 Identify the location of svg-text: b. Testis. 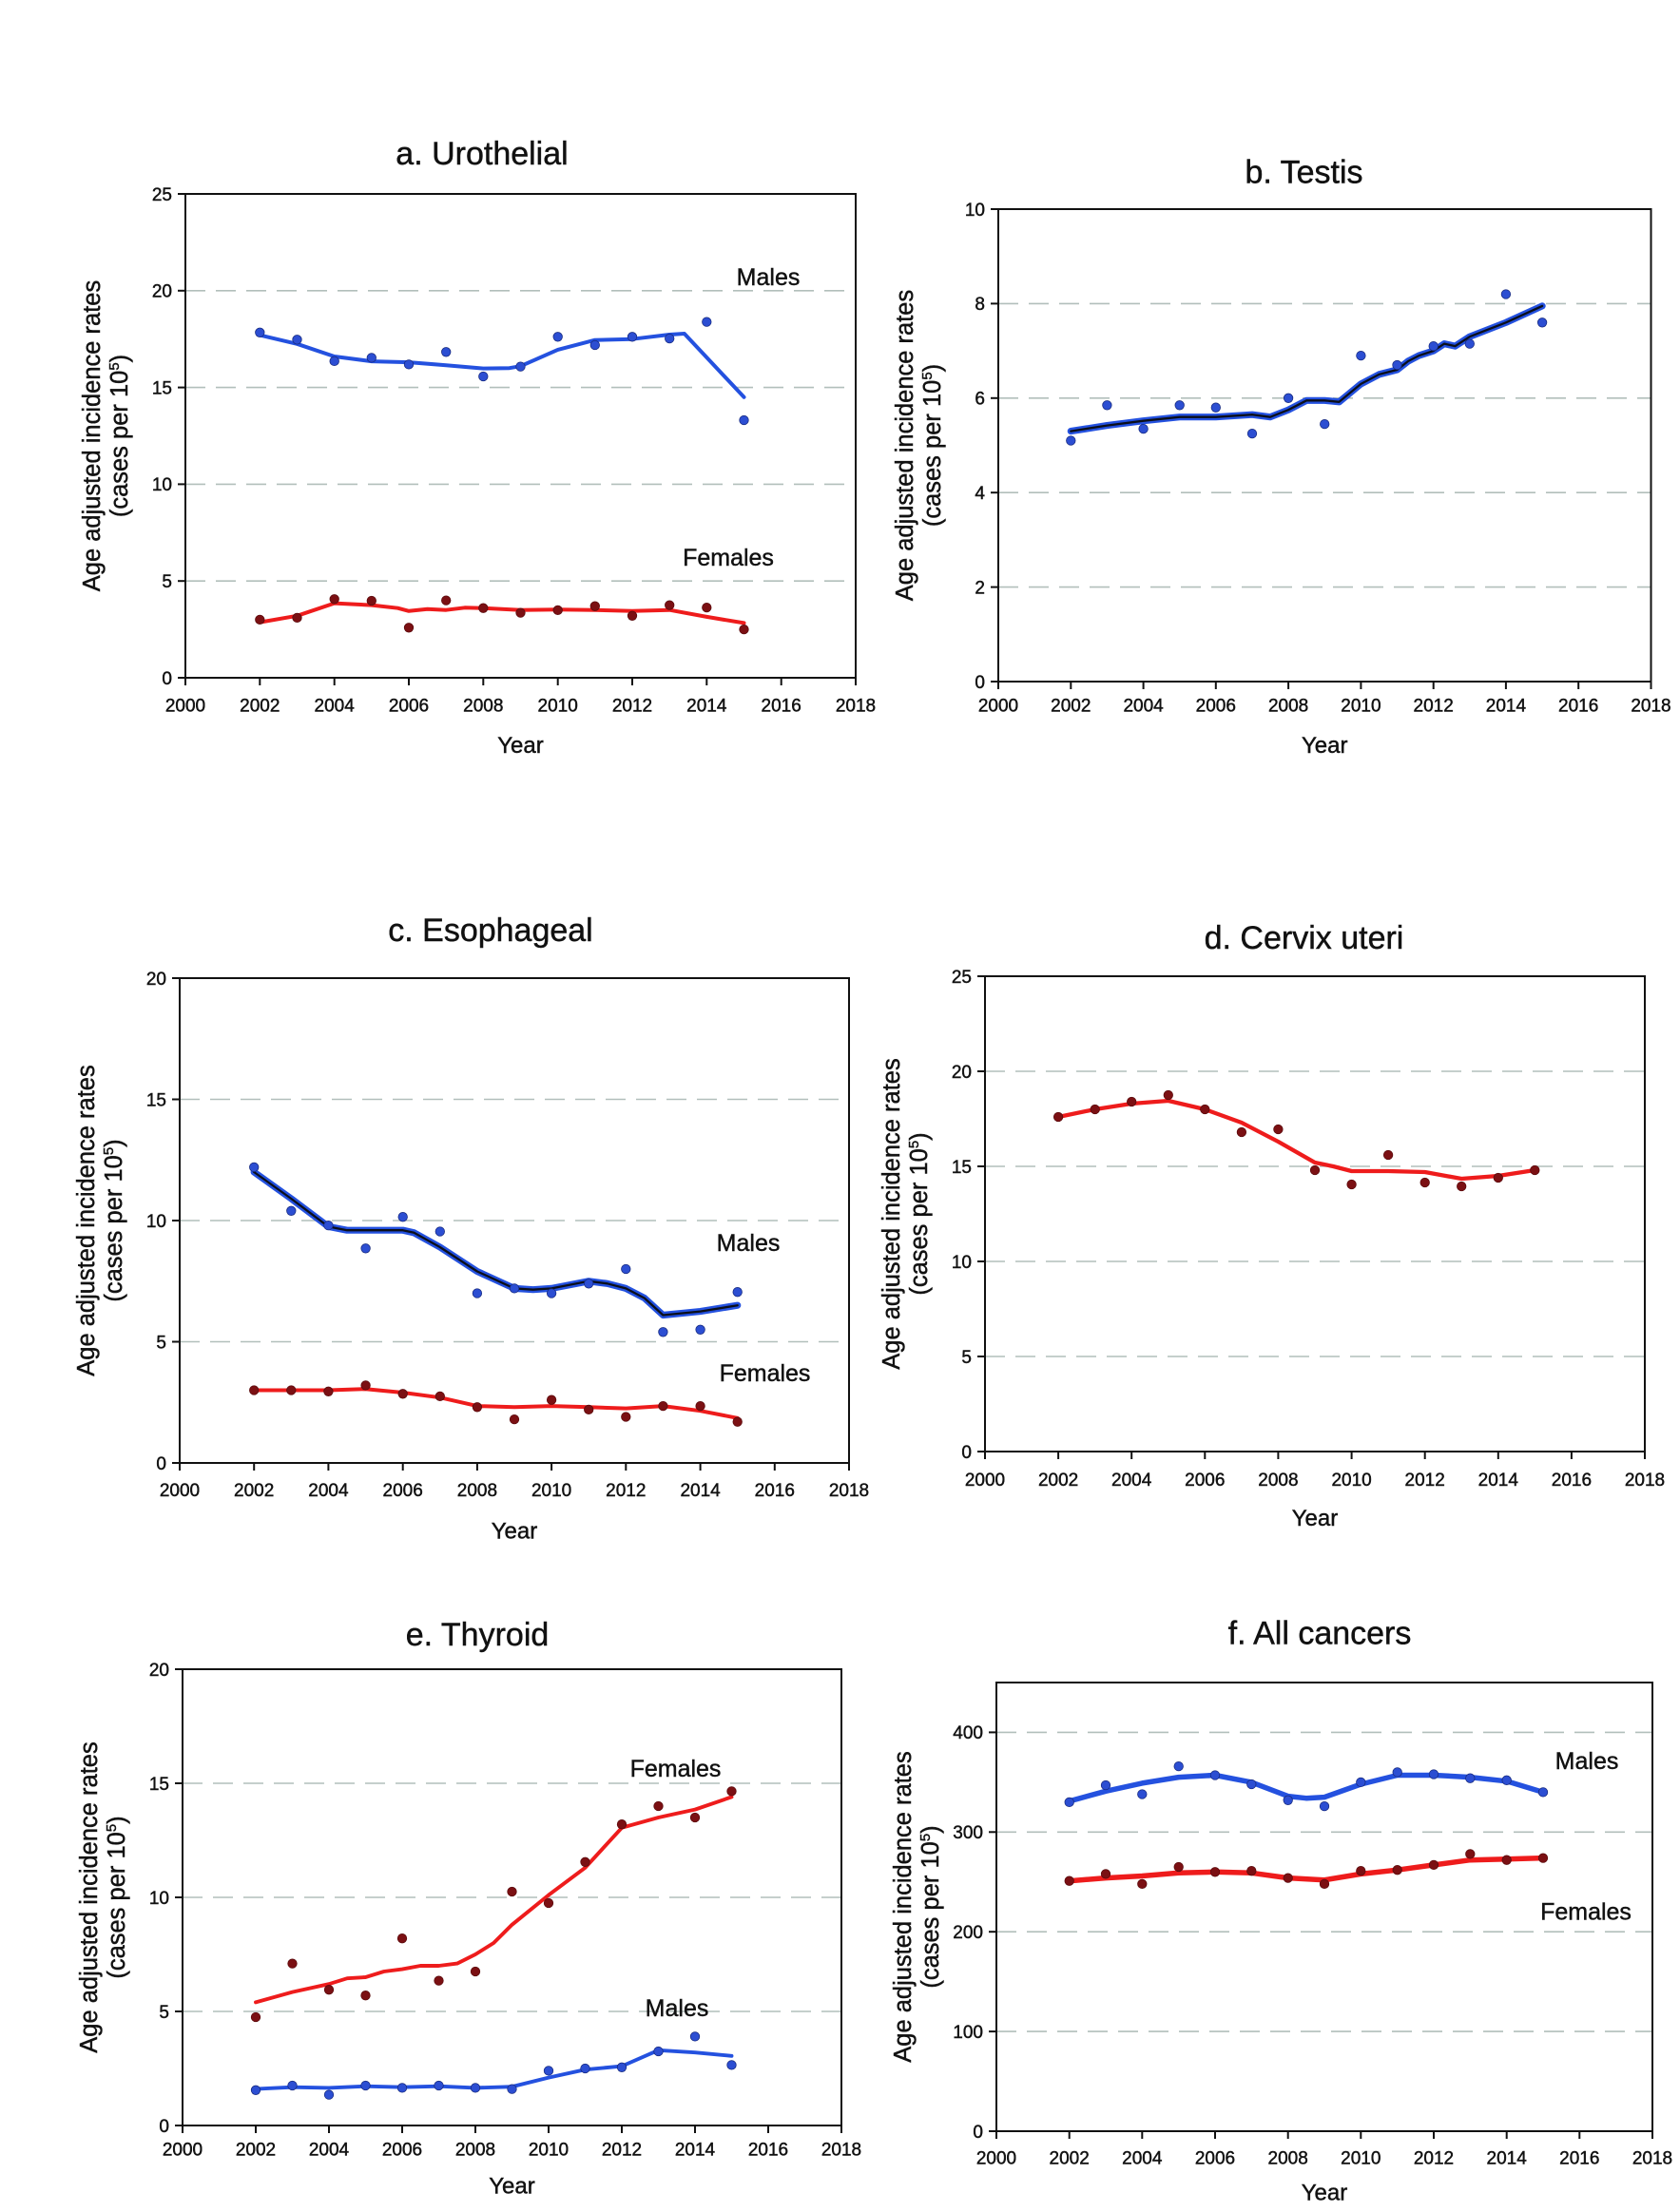
(1303, 173).